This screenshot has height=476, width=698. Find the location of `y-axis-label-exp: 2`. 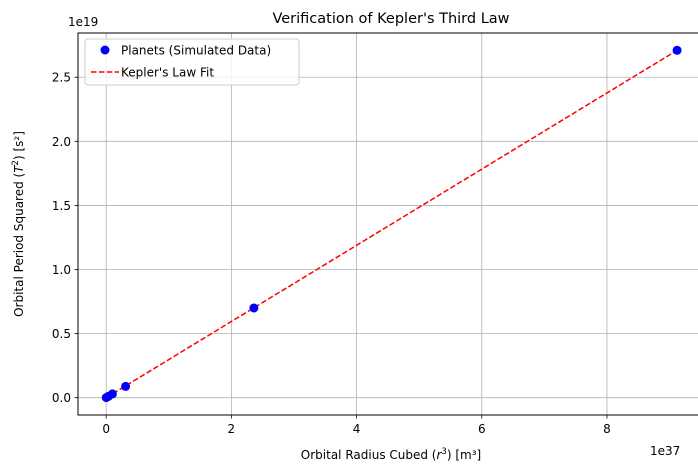

y-axis-label-exp: 2 is located at coordinates (16, 162).